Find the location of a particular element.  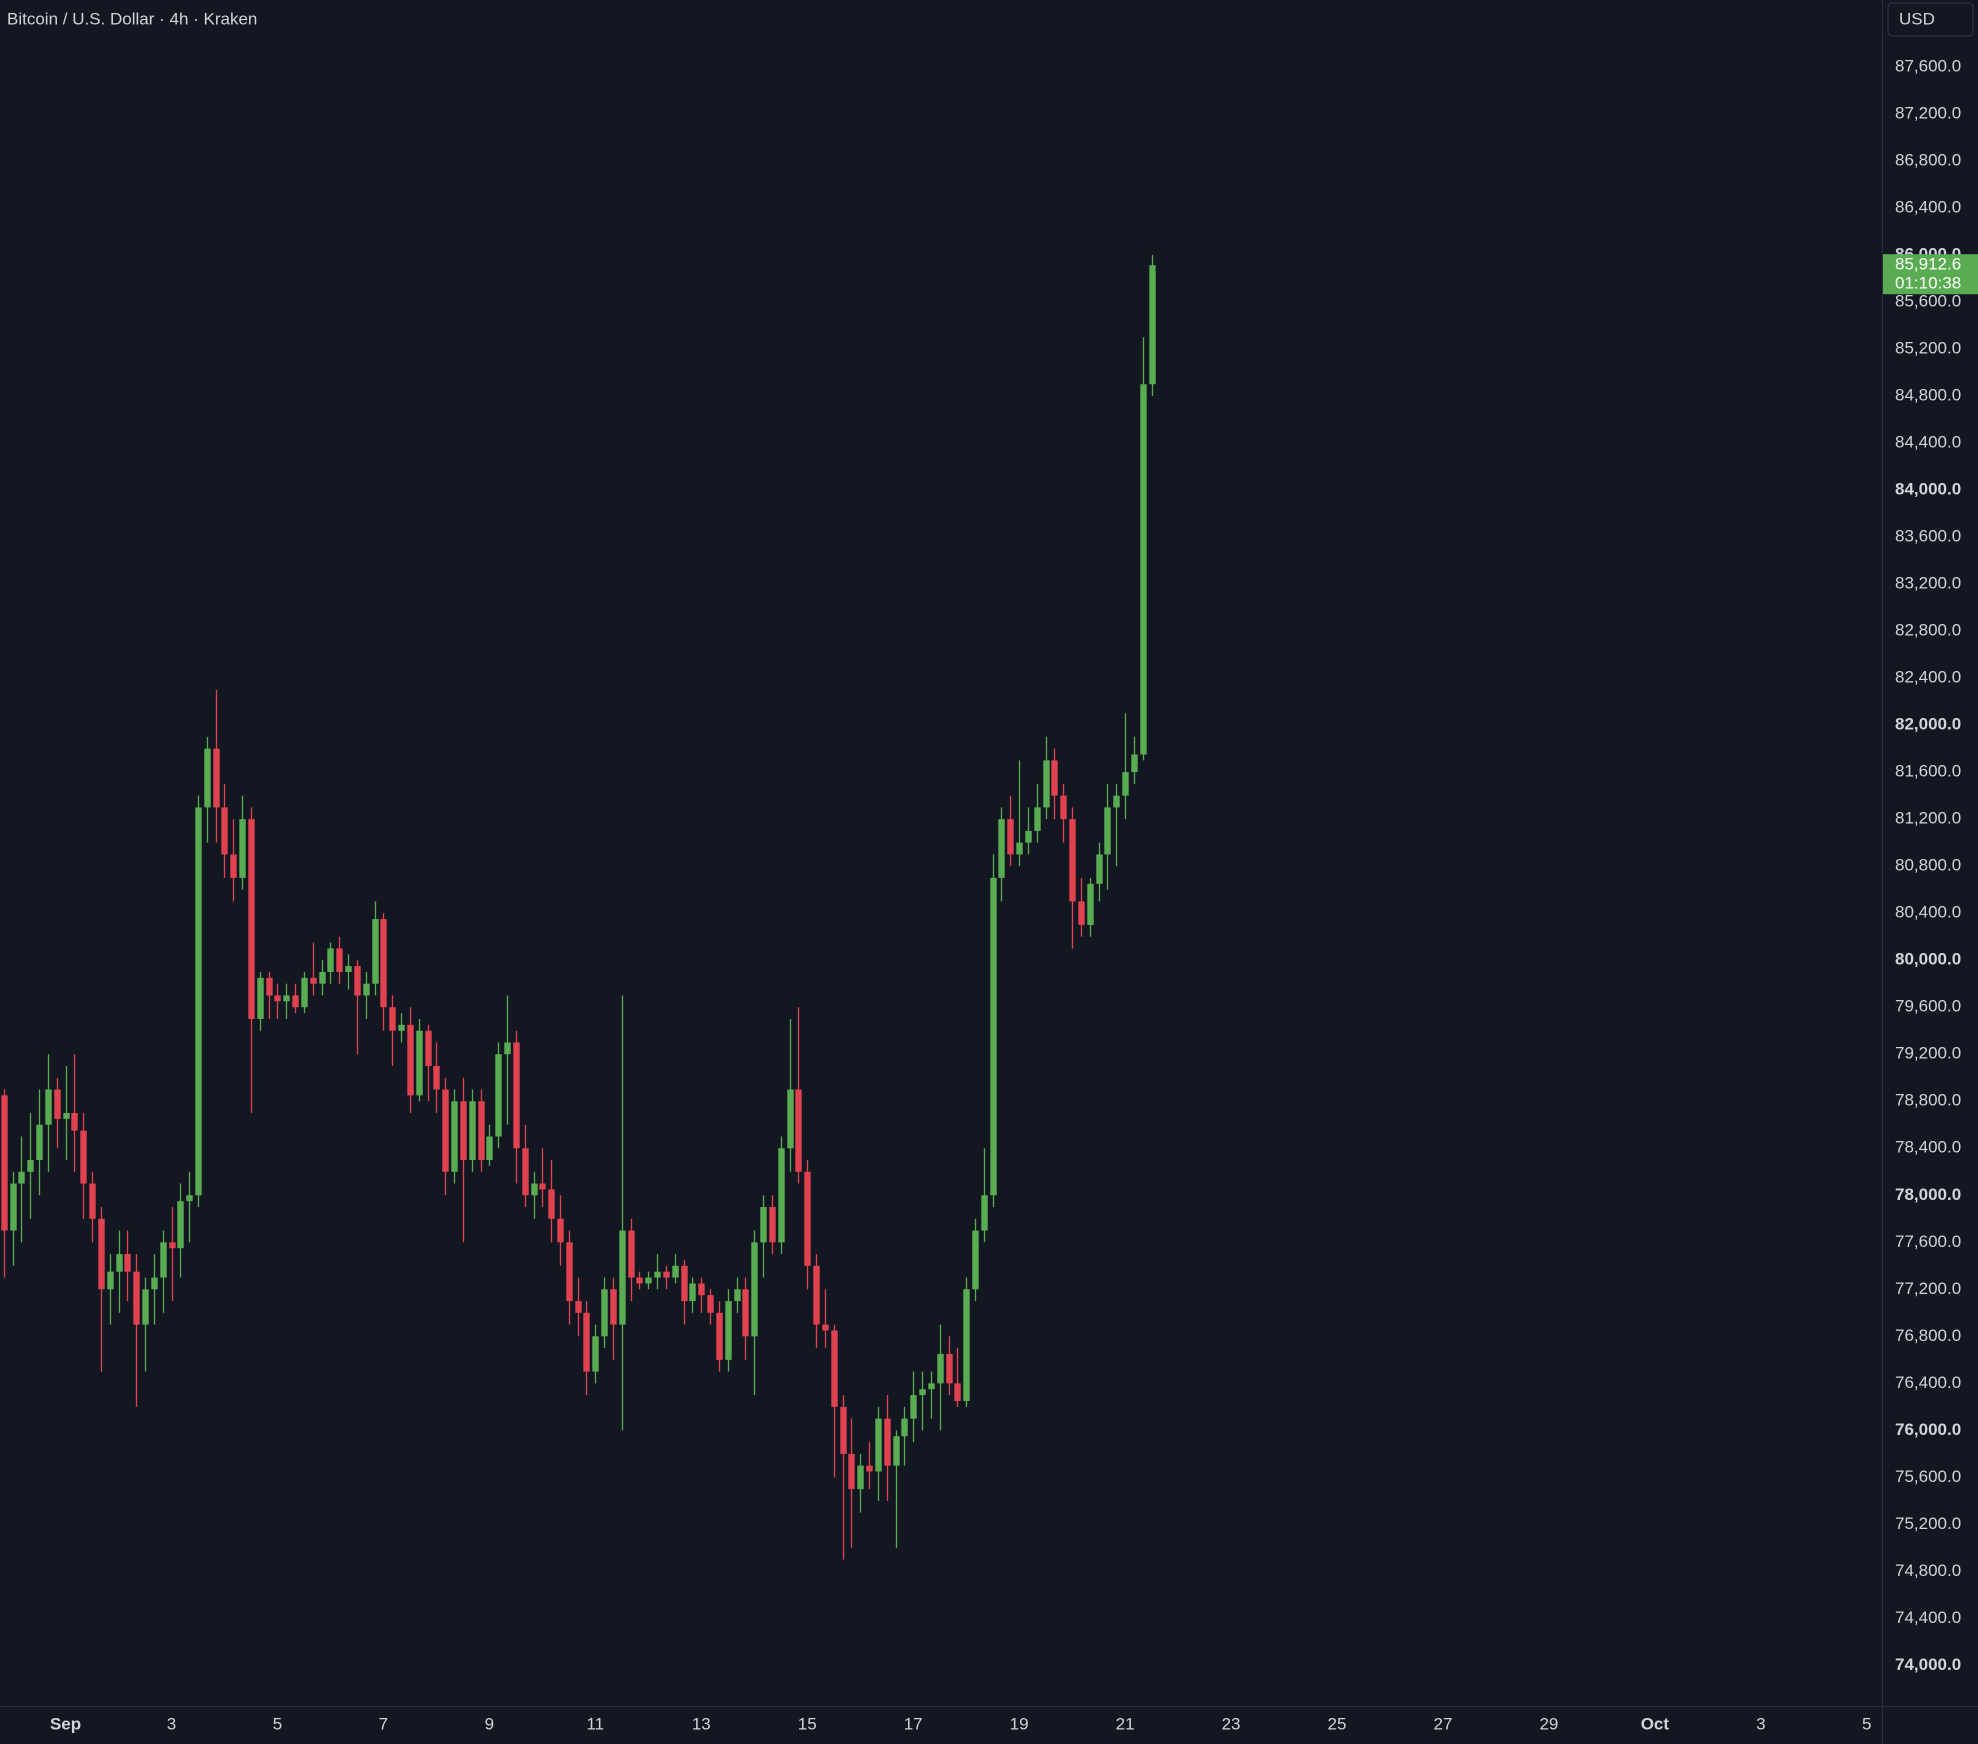

y-tick-label: 80,000.0 is located at coordinates (1928, 959).